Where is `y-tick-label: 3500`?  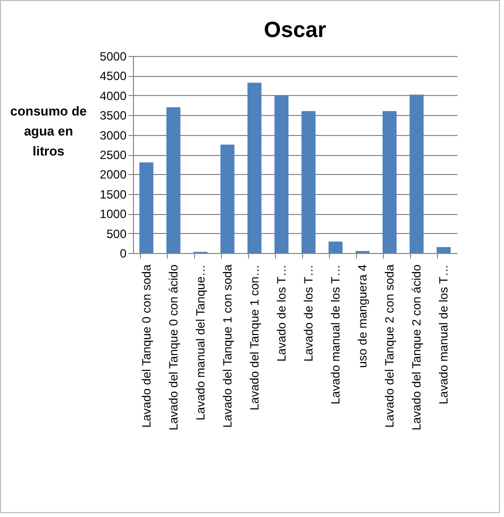 y-tick-label: 3500 is located at coordinates (113, 115).